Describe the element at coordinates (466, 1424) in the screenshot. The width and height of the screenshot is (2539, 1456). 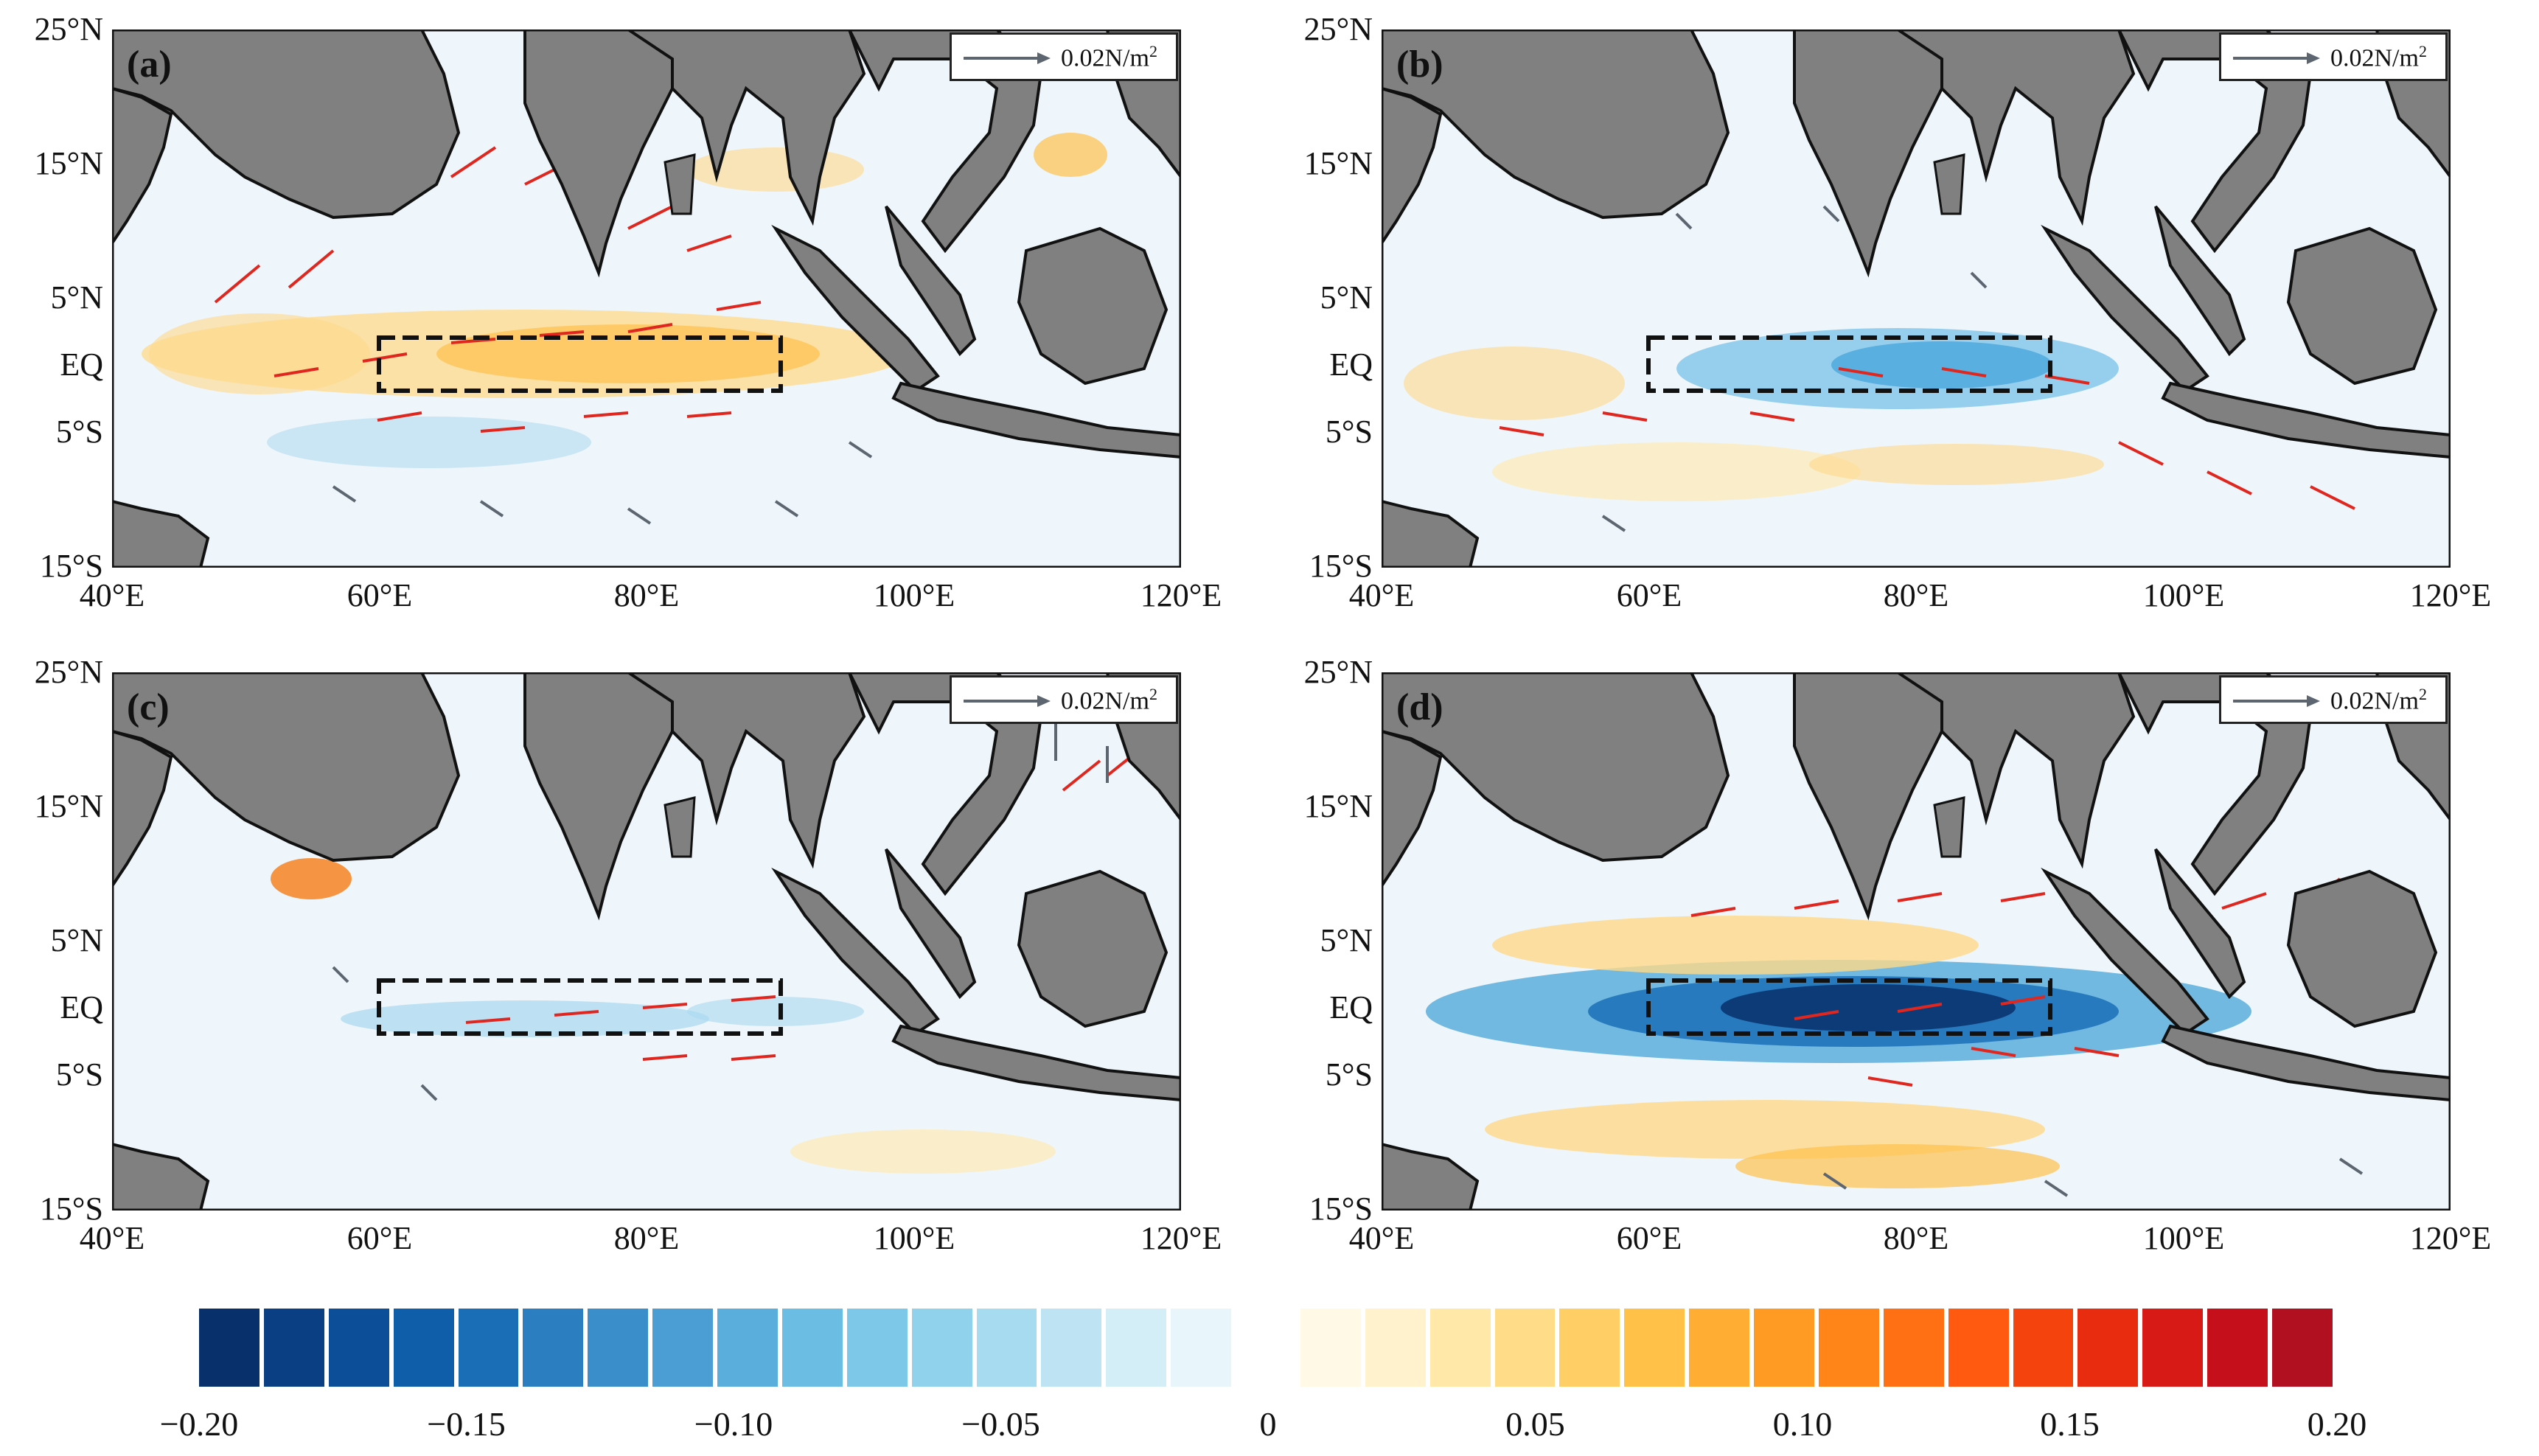
I see `colorbar-tick-label: −0.15` at that location.